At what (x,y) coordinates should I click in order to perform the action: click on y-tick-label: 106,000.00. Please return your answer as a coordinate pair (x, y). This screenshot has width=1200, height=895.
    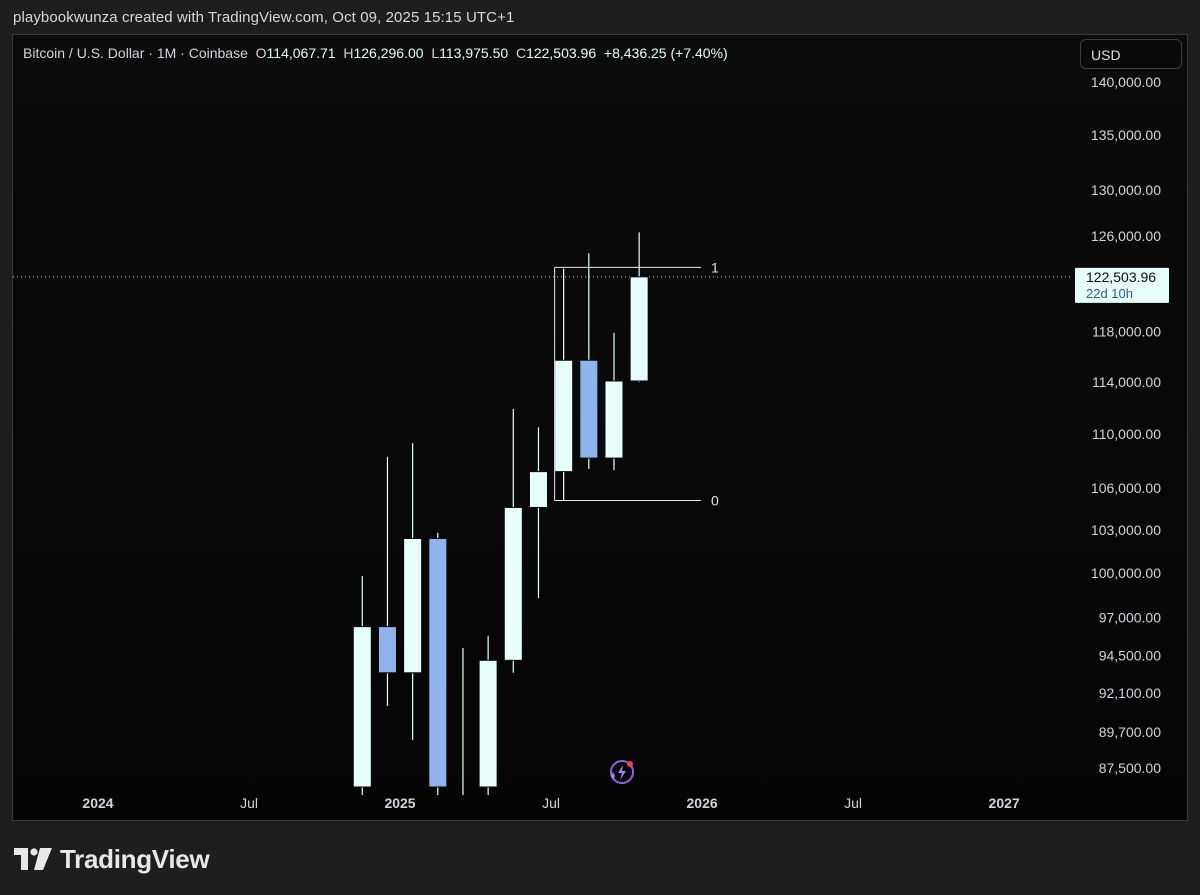
    Looking at the image, I should click on (1126, 488).